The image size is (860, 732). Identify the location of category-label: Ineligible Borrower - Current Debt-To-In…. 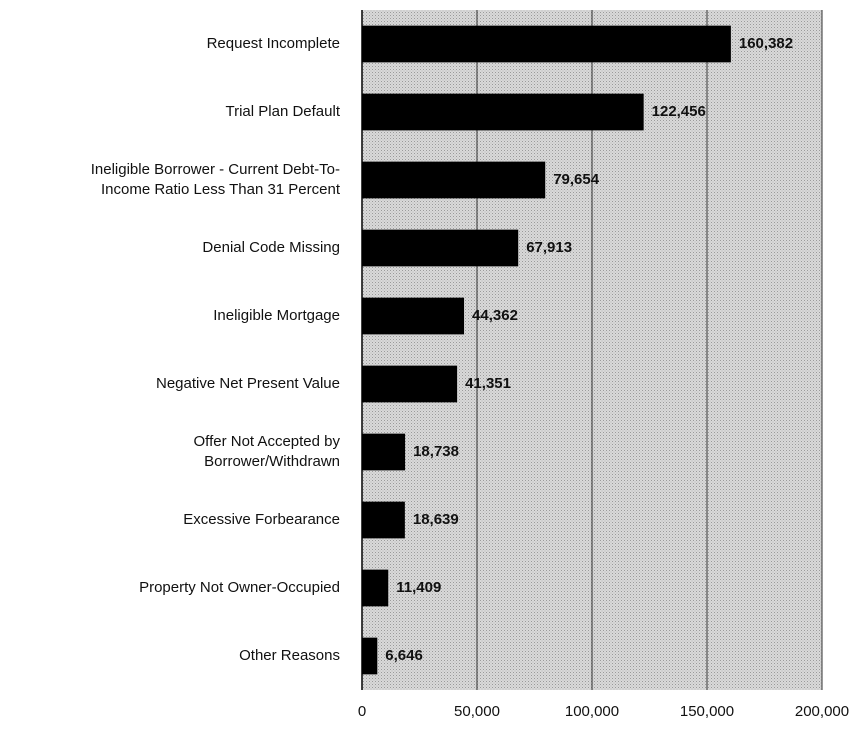
(216, 179).